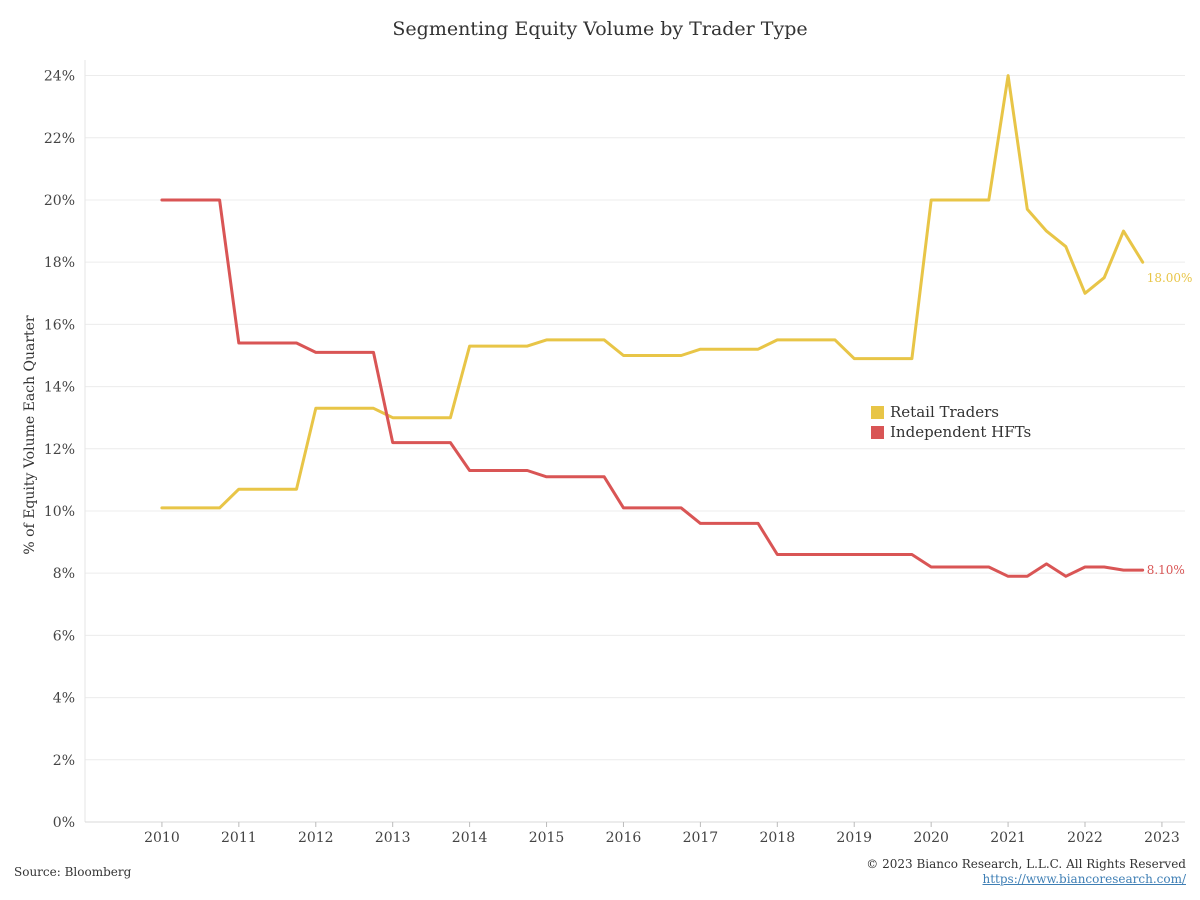 The height and width of the screenshot is (900, 1200). I want to click on y-tick-label: 14%, so click(59, 388).